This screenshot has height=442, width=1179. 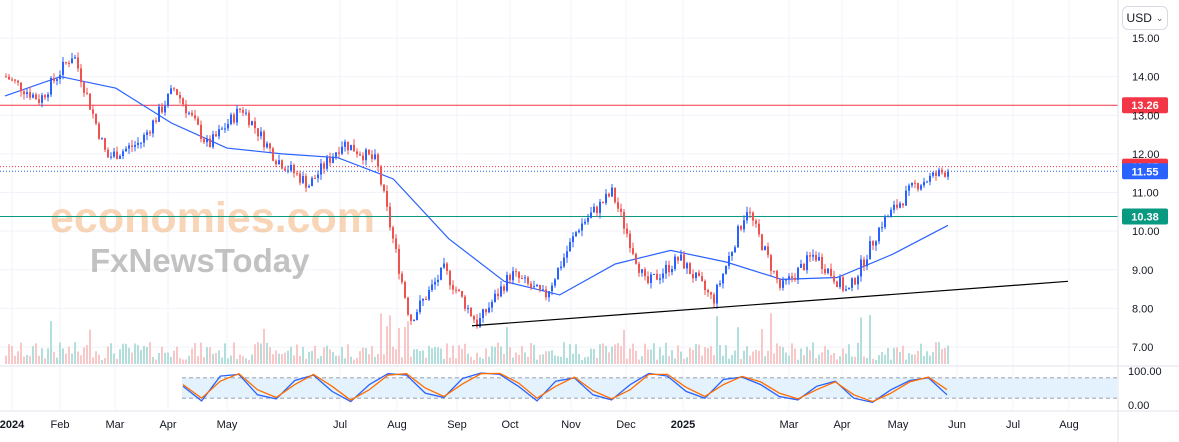 I want to click on currency-selector: USD ⌄, so click(x=1145, y=18).